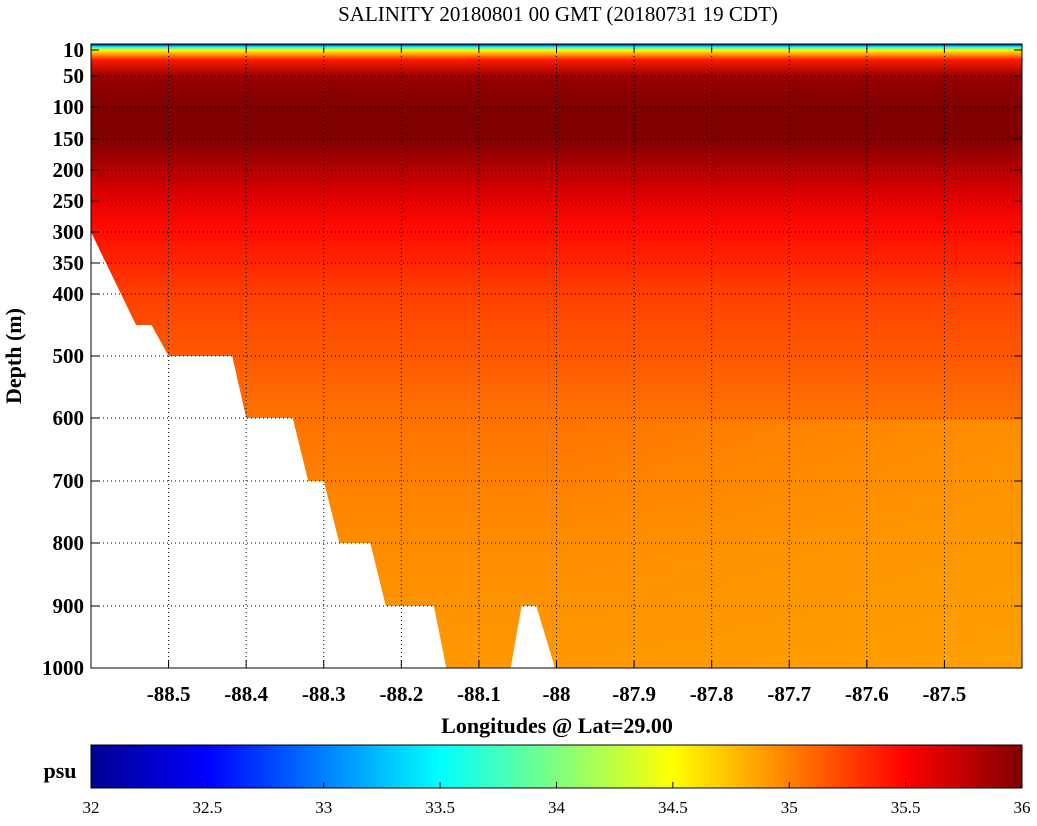 Image resolution: width=1037 pixels, height=826 pixels. I want to click on y-tick-label: 100, so click(69, 107).